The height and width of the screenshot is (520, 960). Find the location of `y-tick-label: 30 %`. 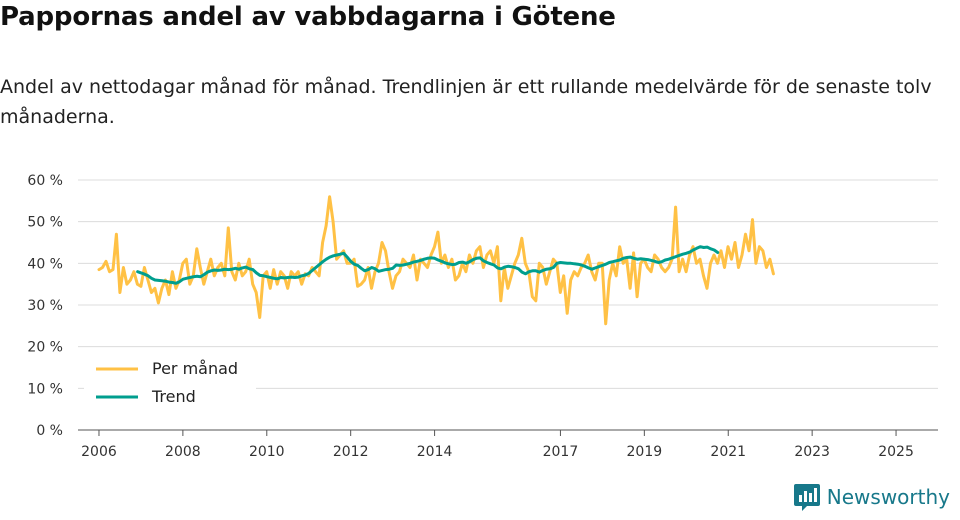

y-tick-label: 30 % is located at coordinates (45, 306).